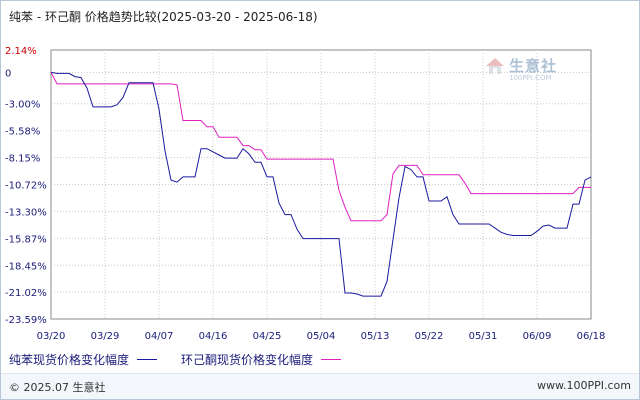 The image size is (640, 400). What do you see at coordinates (26, 185) in the screenshot?
I see `y-tick-label: -10.72%` at bounding box center [26, 185].